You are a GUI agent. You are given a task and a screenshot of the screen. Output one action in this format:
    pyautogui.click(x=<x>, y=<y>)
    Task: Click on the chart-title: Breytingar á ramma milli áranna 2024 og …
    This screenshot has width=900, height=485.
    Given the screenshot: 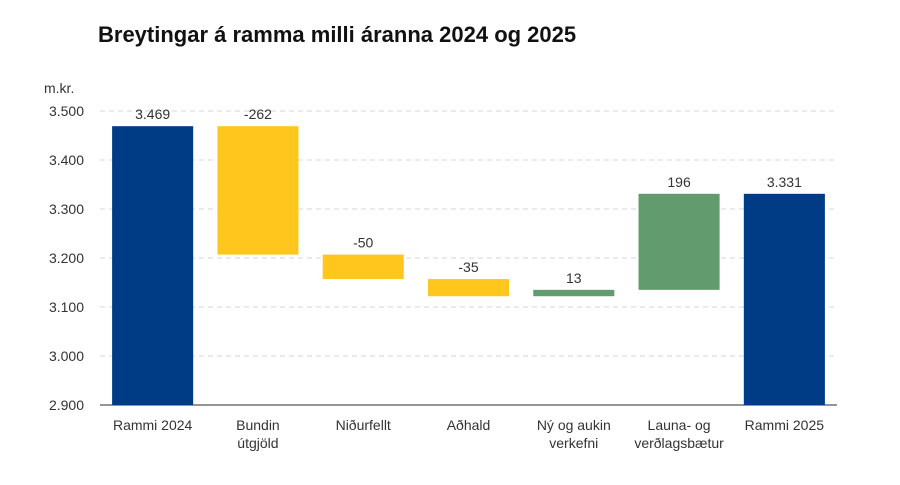 What is the action you would take?
    pyautogui.click(x=337, y=34)
    